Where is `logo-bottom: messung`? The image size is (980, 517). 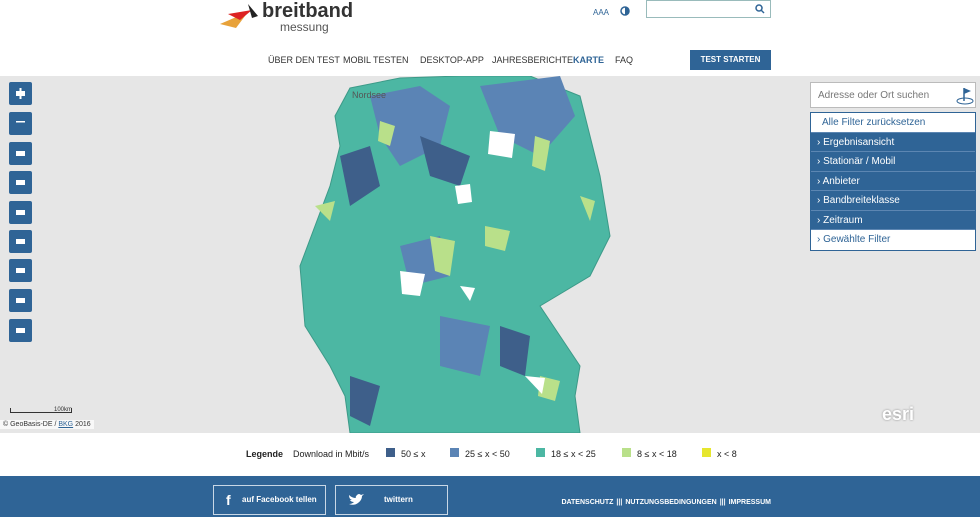
logo-bottom: messung is located at coordinates (304, 27).